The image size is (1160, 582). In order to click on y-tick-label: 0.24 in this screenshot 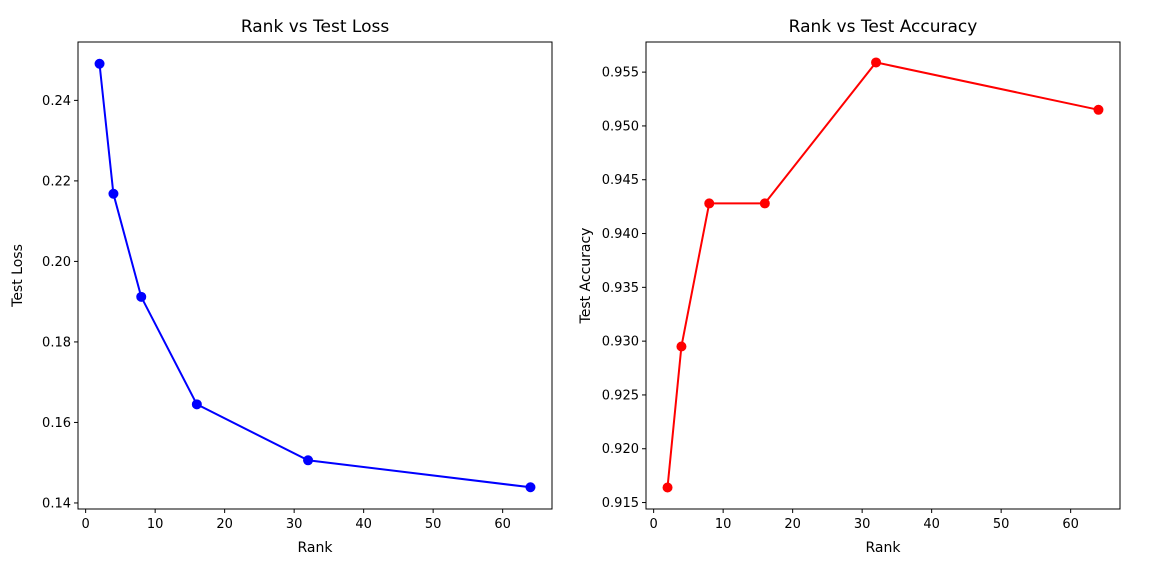, I will do `click(56, 101)`.